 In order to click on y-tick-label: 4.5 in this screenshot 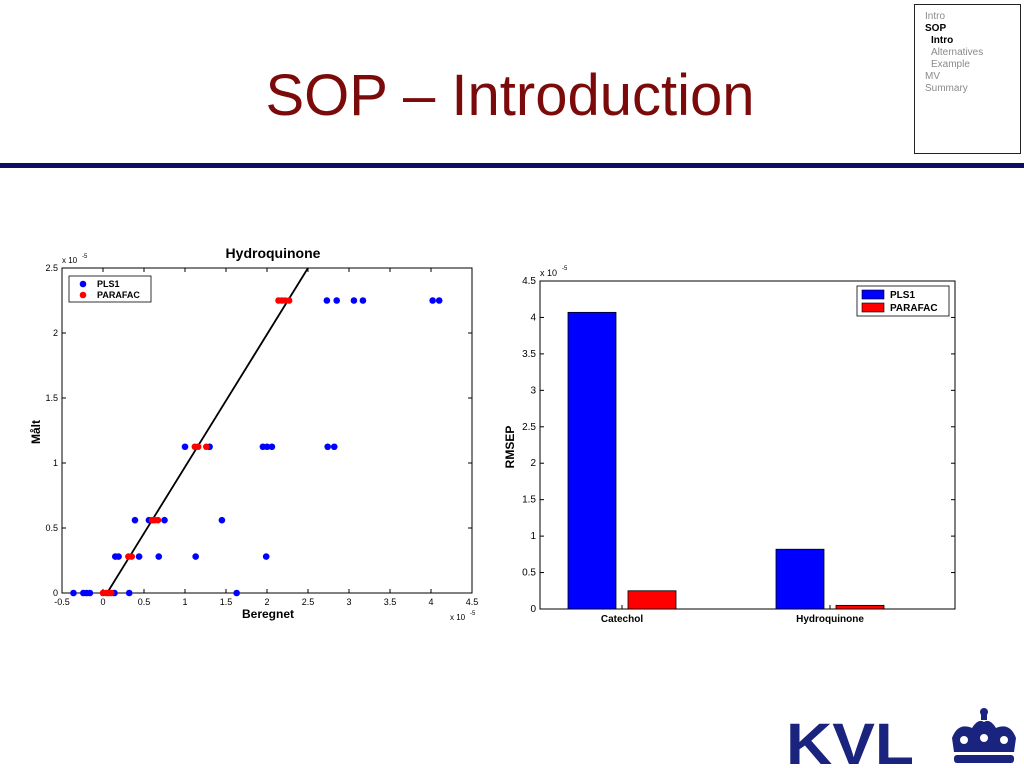, I will do `click(529, 281)`.